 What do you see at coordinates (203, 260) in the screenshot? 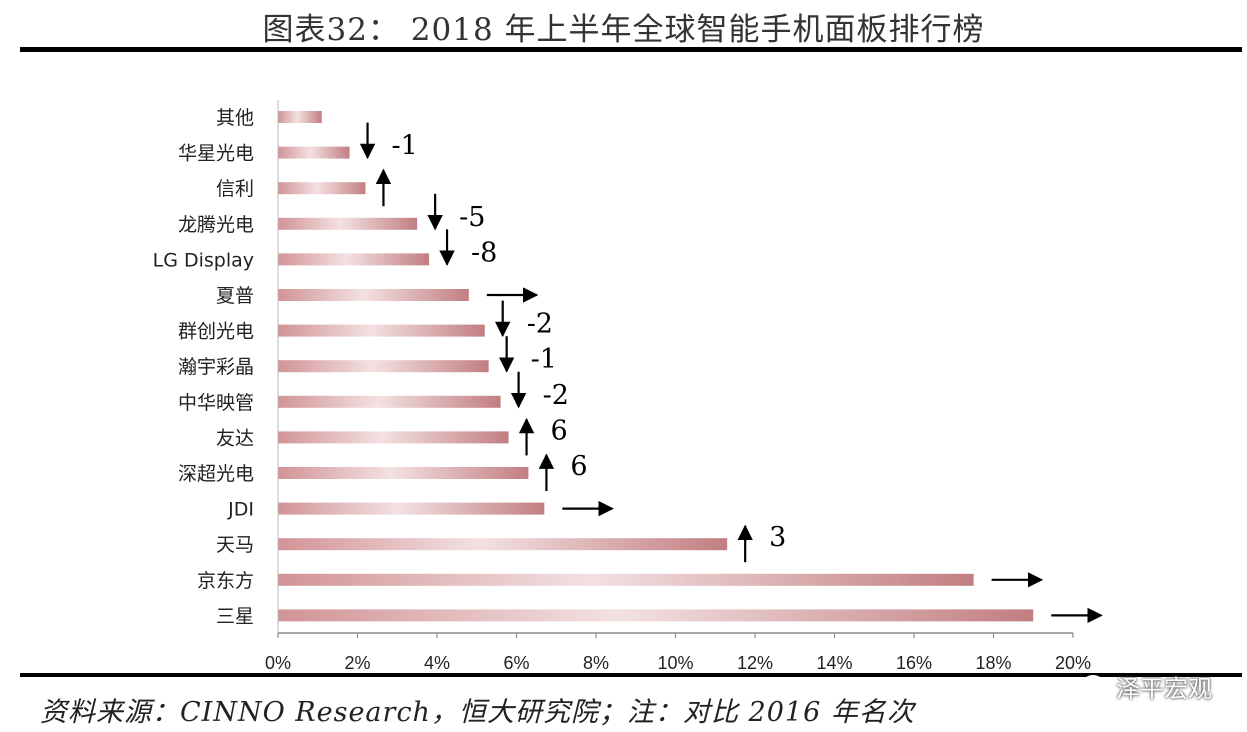
I see `category-label: LG Display` at bounding box center [203, 260].